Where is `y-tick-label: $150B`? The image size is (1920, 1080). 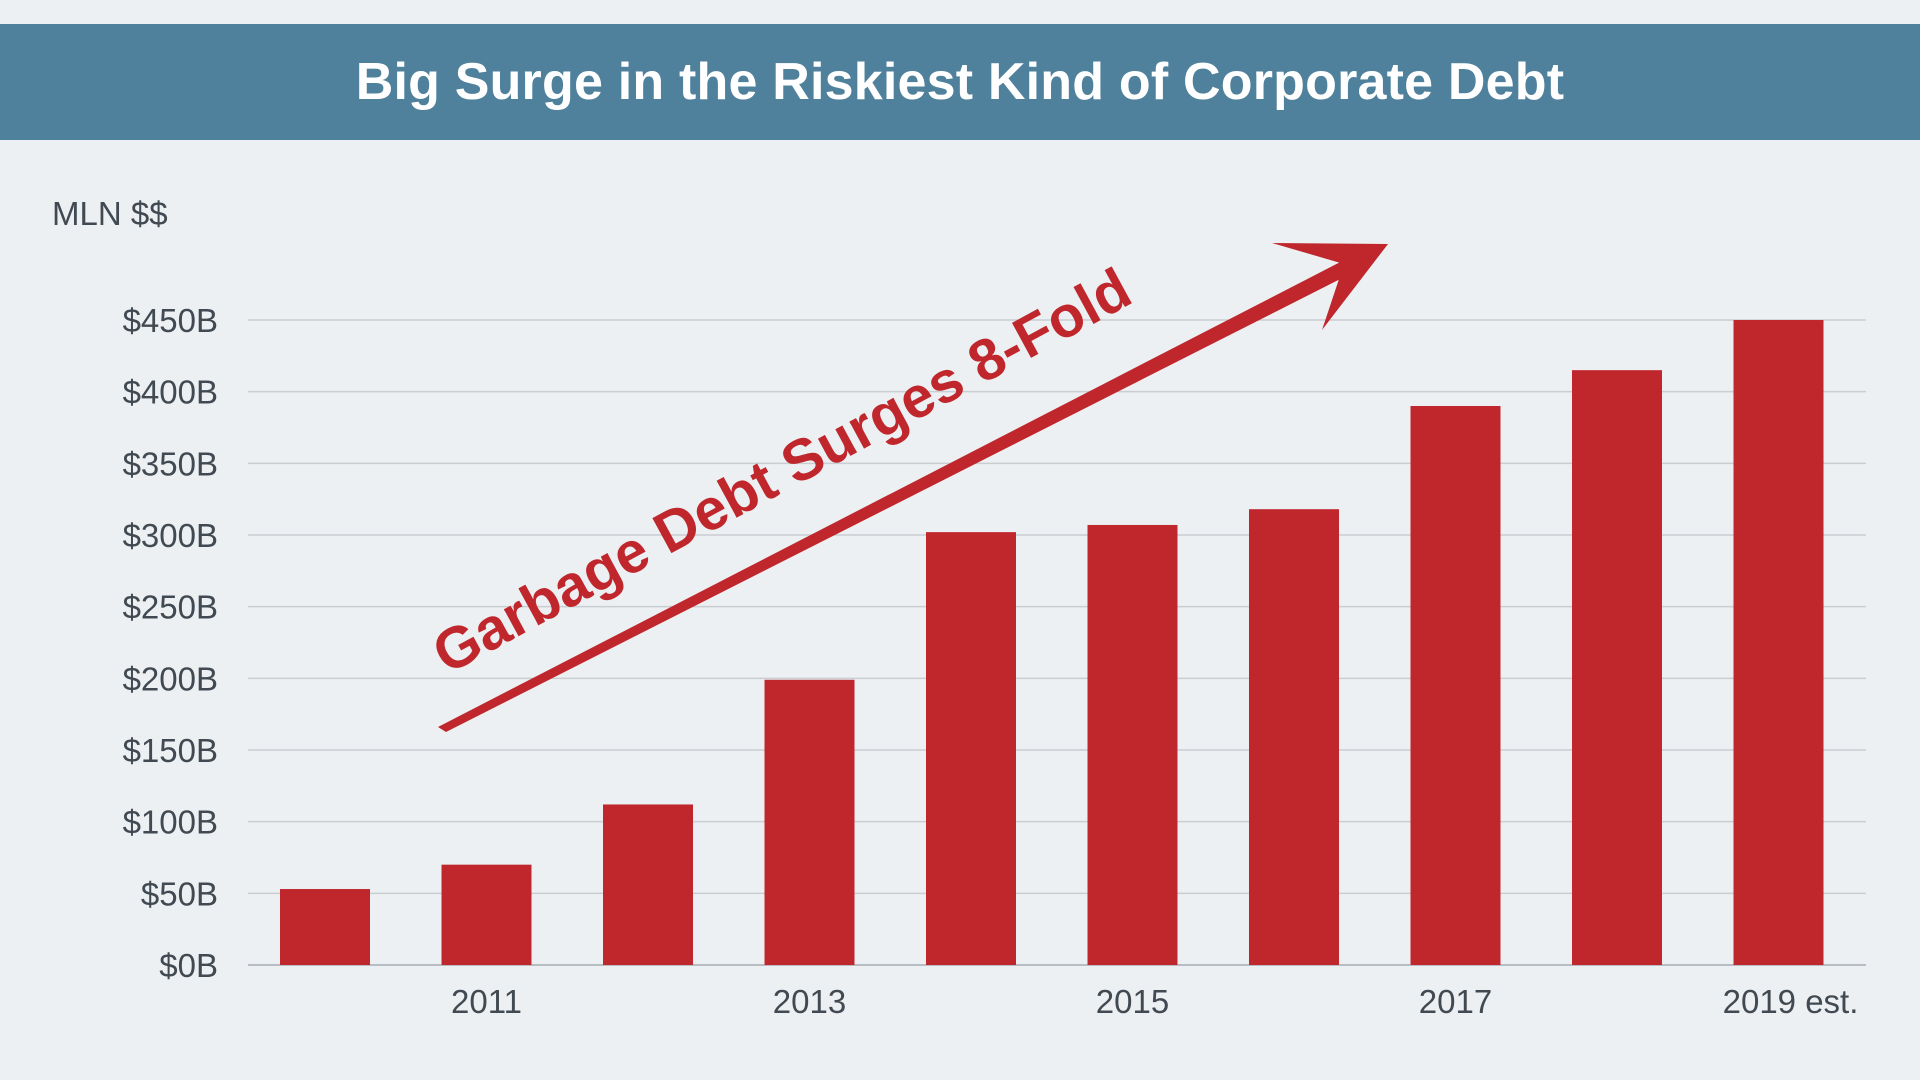 y-tick-label: $150B is located at coordinates (170, 750).